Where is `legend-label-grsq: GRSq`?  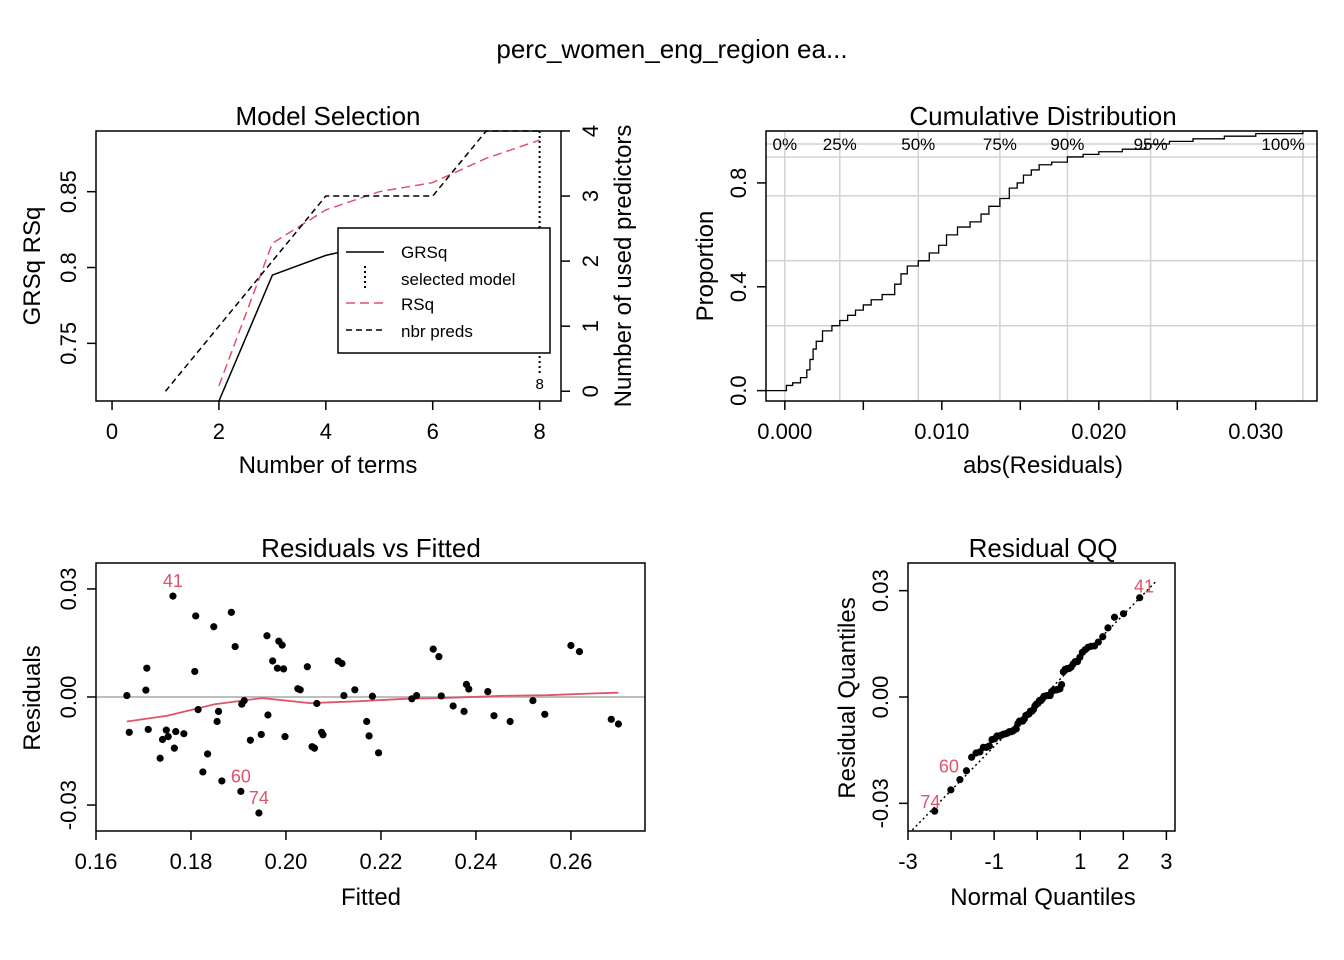
legend-label-grsq: GRSq is located at coordinates (424, 252).